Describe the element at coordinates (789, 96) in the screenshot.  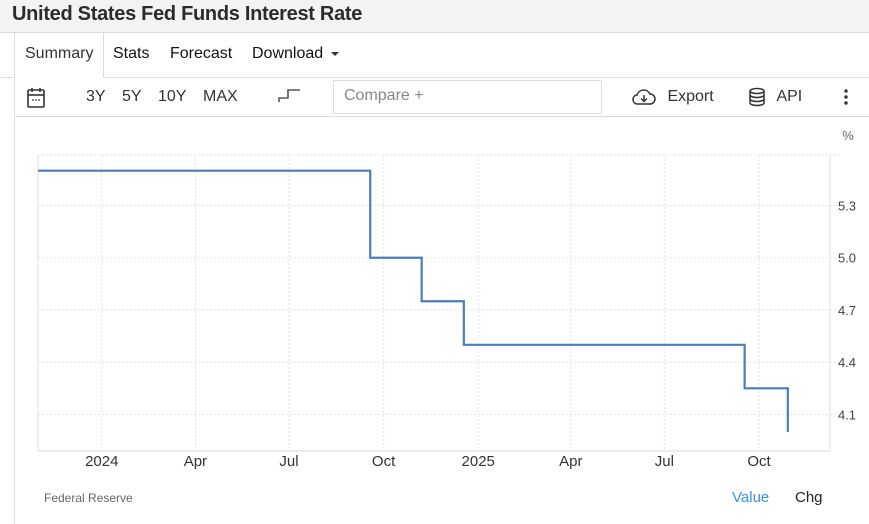
I see `api-label: API` at that location.